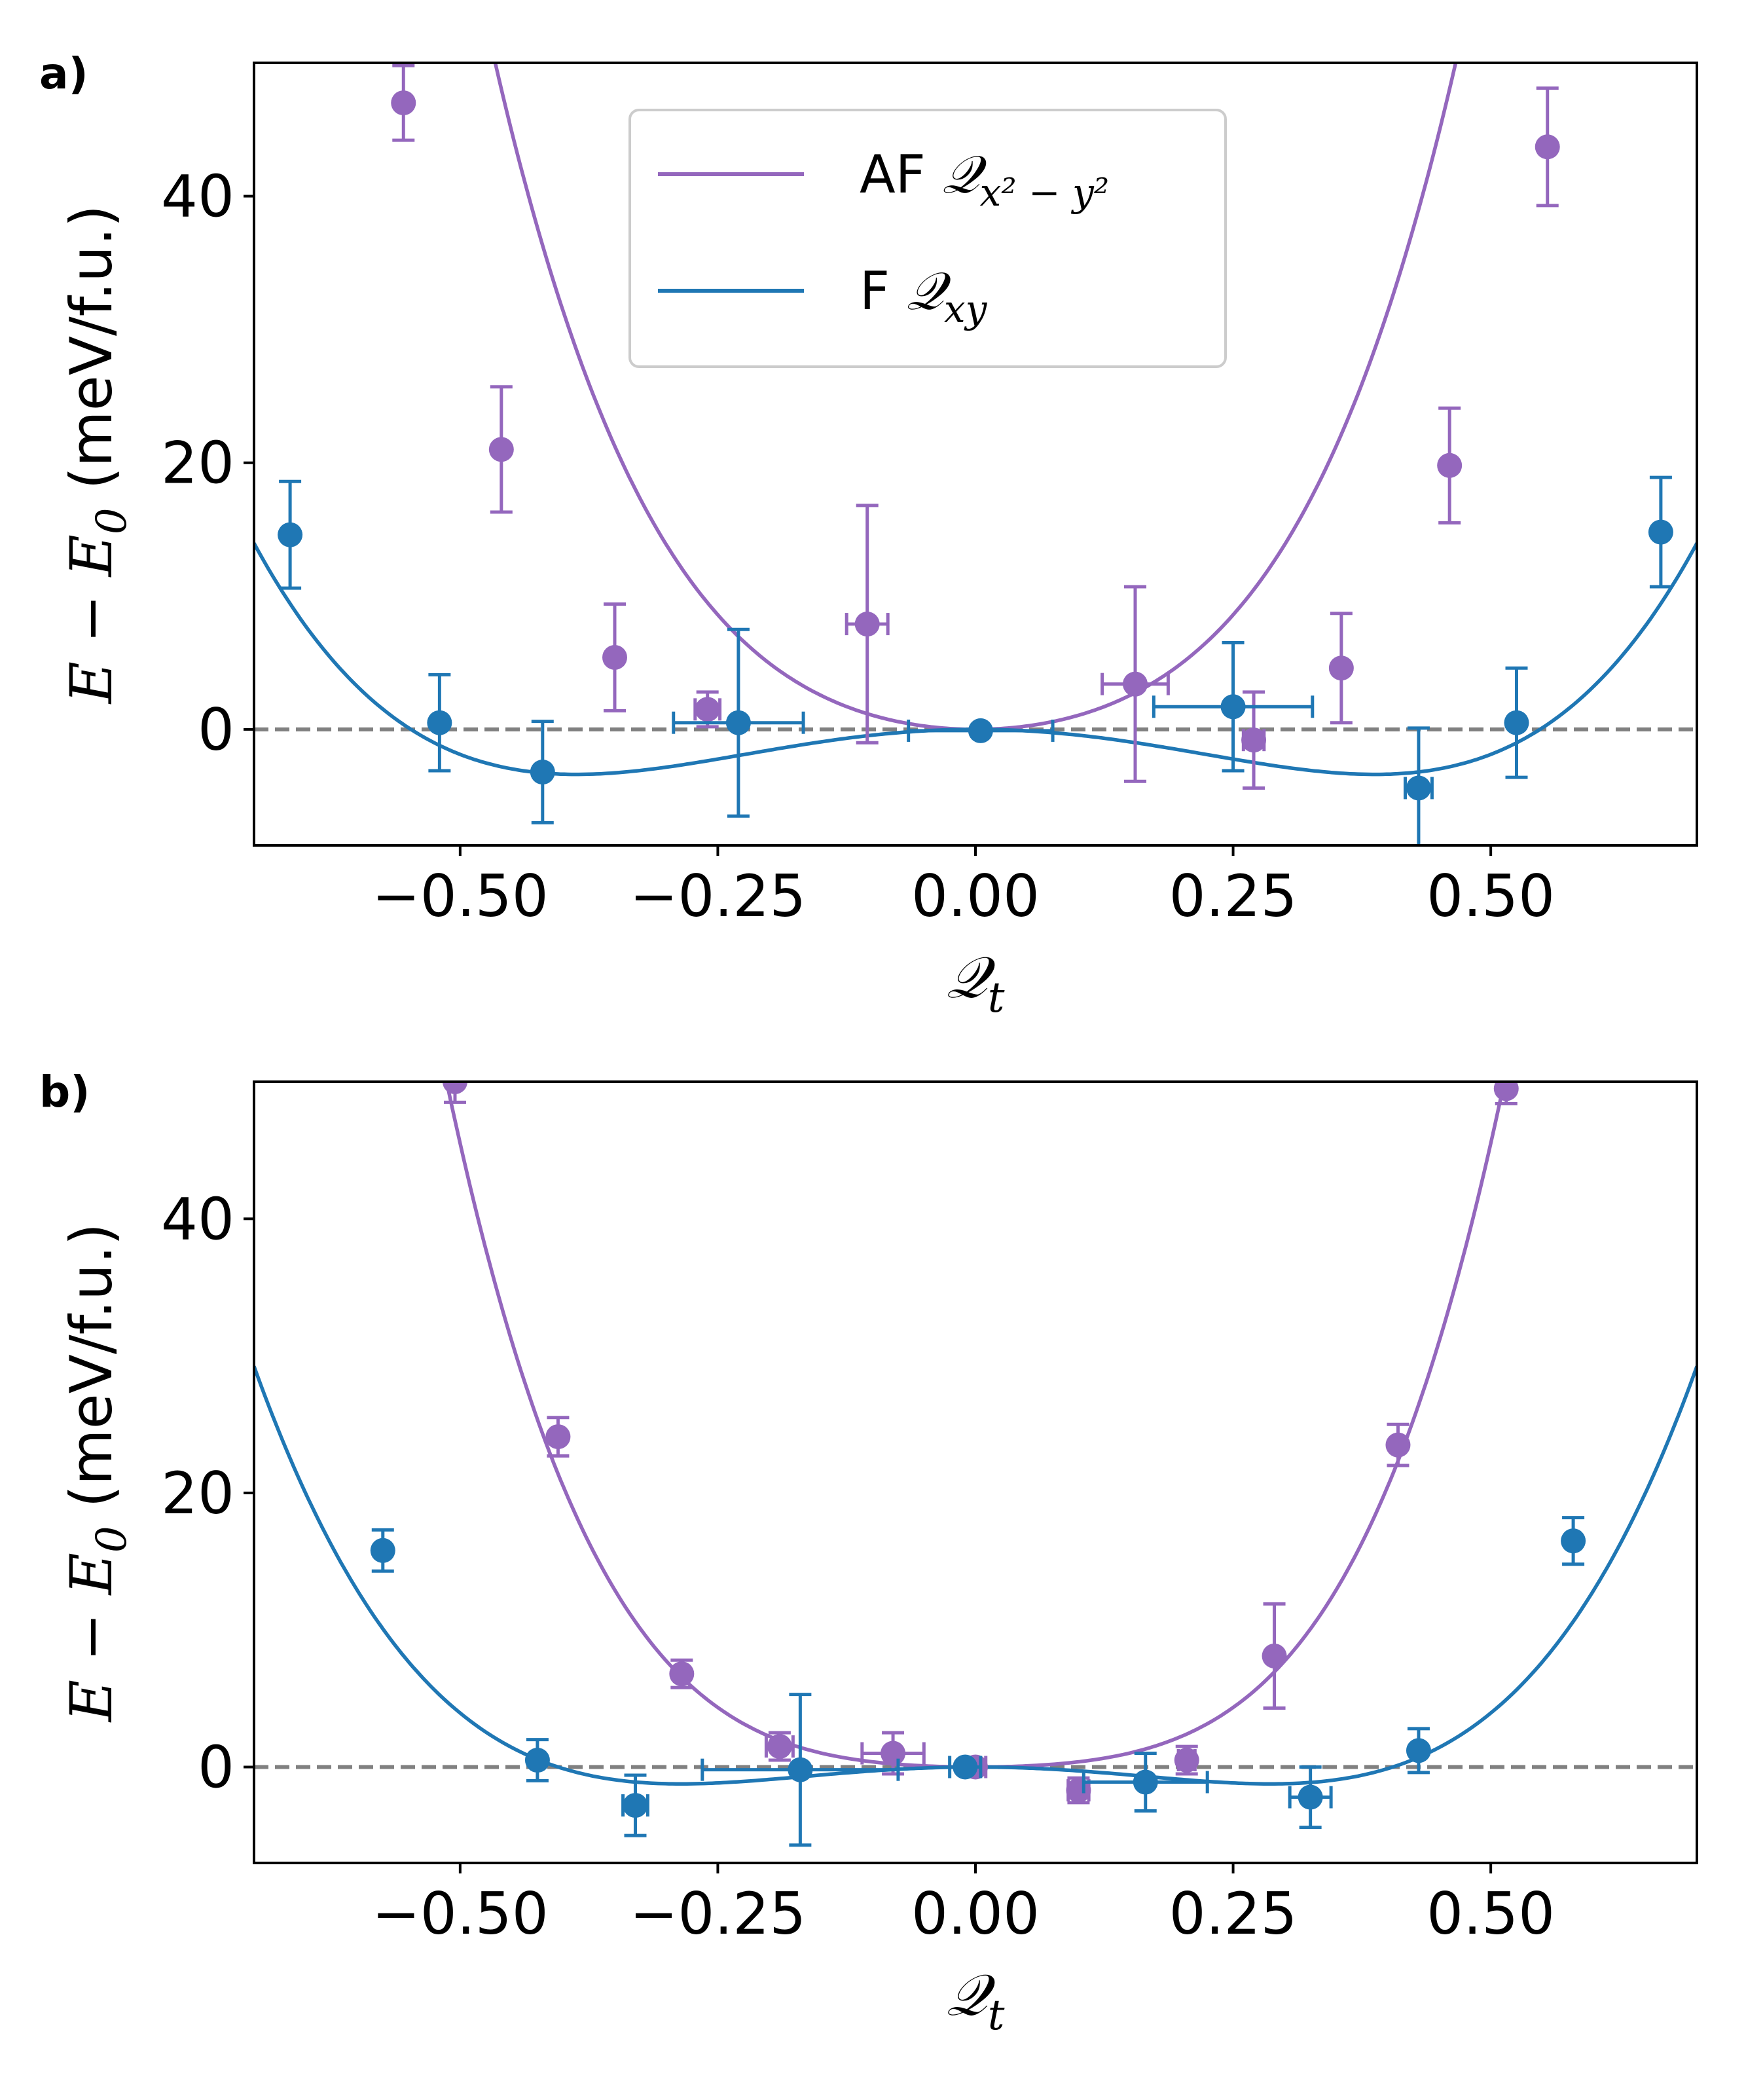  What do you see at coordinates (901, 174) in the screenshot?
I see `legend-label-text: AF` at bounding box center [901, 174].